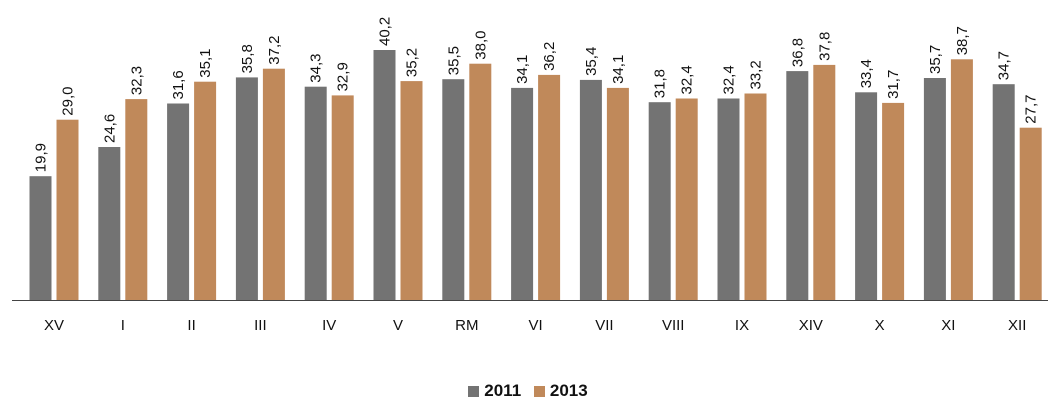 The width and height of the screenshot is (1056, 406). I want to click on bar-2013-VIII, so click(686, 199).